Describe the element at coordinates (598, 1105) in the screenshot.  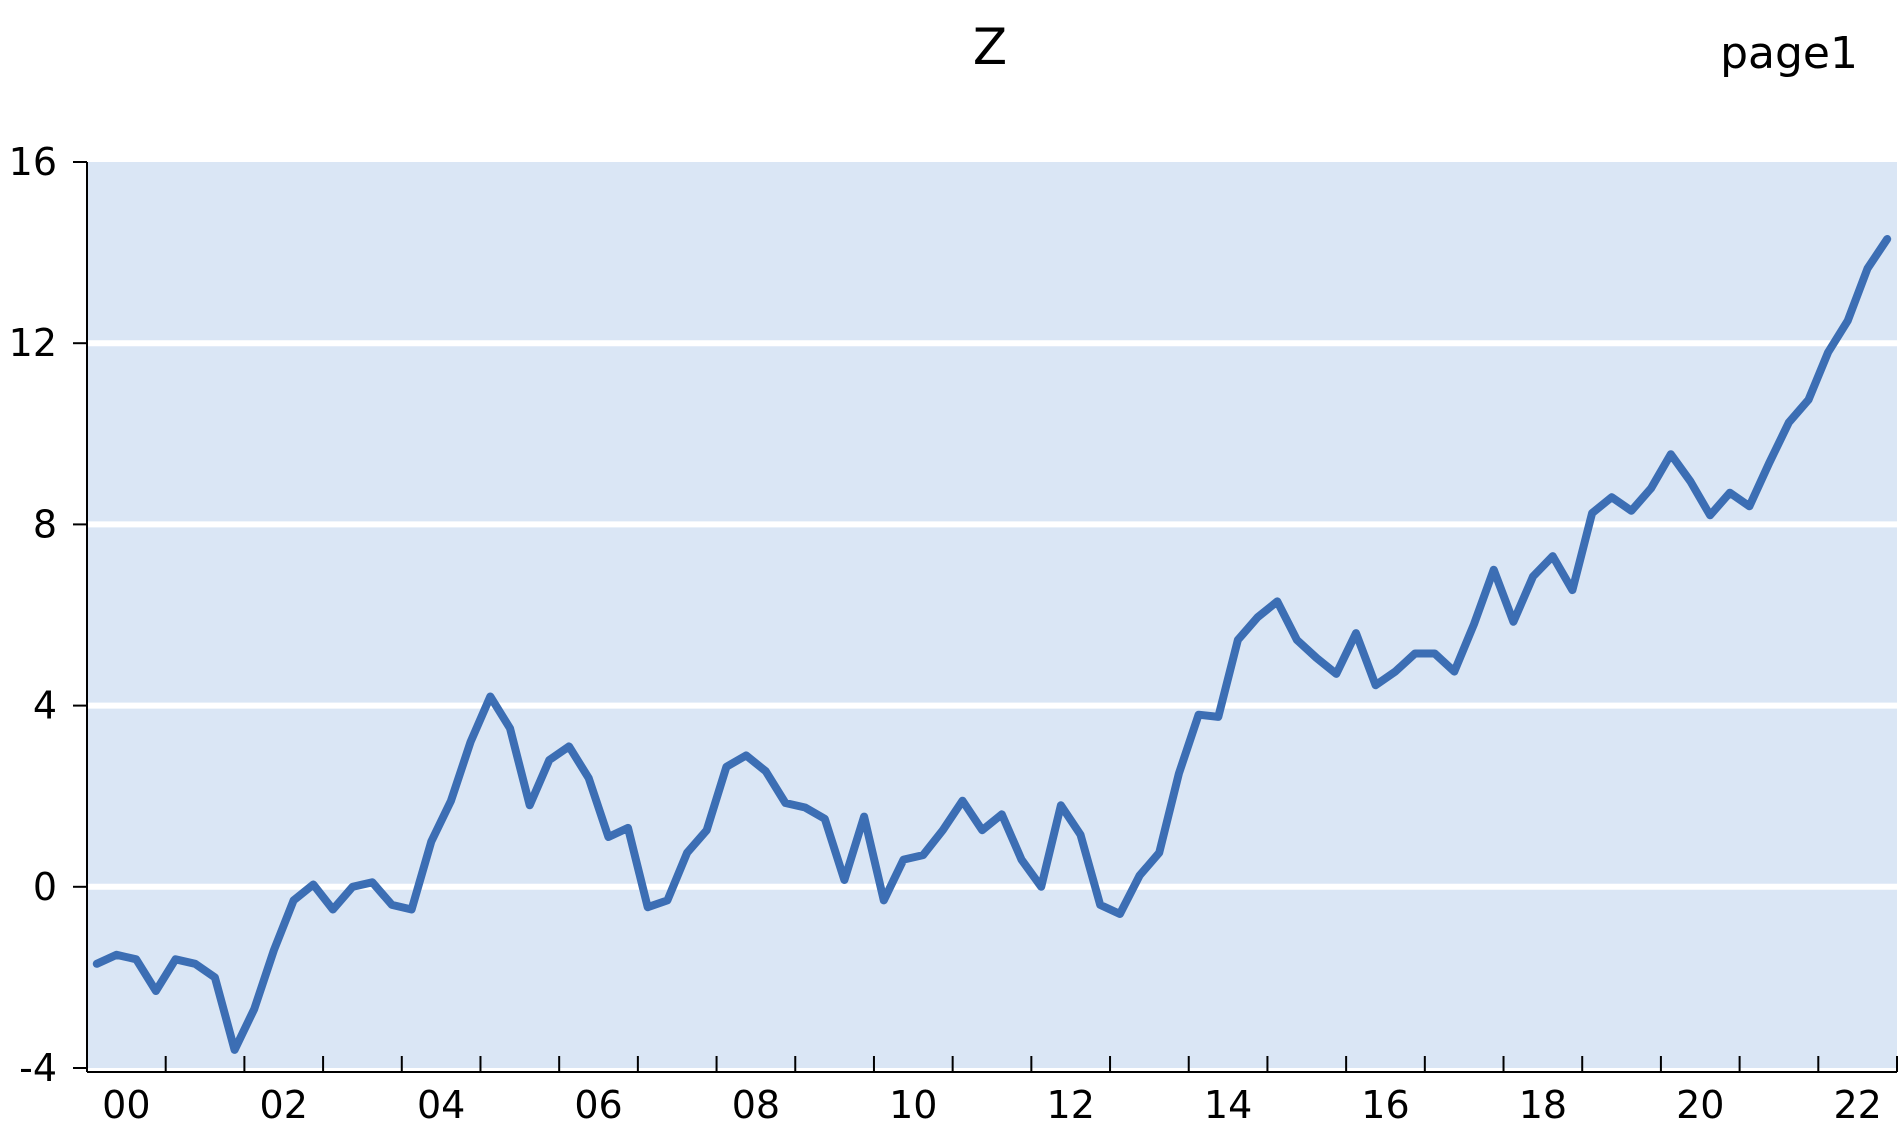
I see `x-tick-label: 06` at that location.